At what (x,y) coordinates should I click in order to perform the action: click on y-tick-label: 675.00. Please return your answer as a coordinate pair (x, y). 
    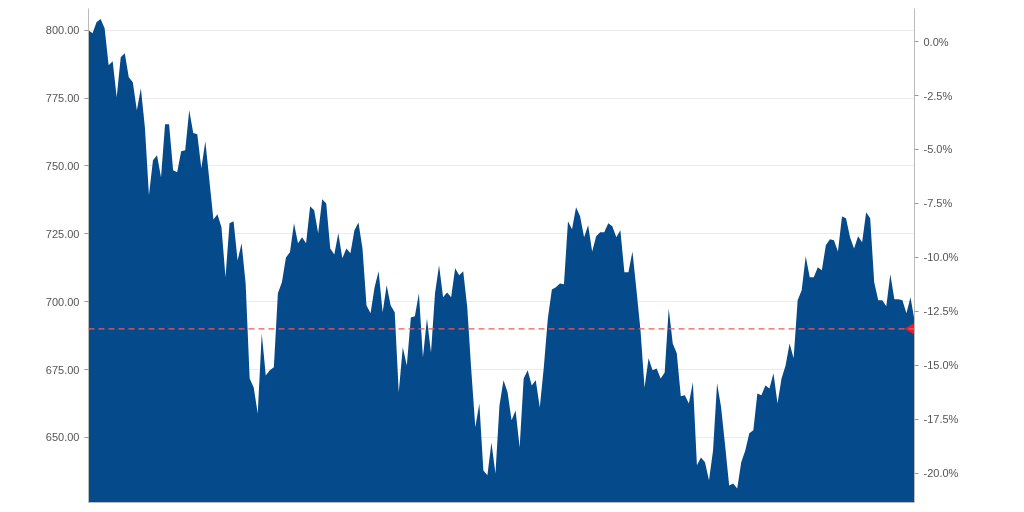
    Looking at the image, I should click on (62, 369).